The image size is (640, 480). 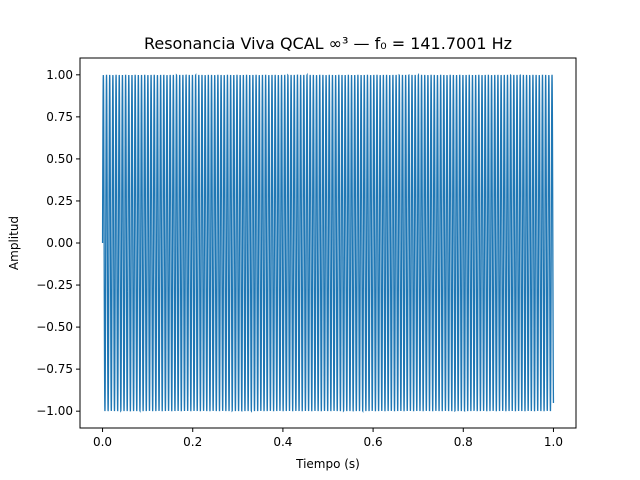 What do you see at coordinates (59, 201) in the screenshot?
I see `y-tick-label: 0.25` at bounding box center [59, 201].